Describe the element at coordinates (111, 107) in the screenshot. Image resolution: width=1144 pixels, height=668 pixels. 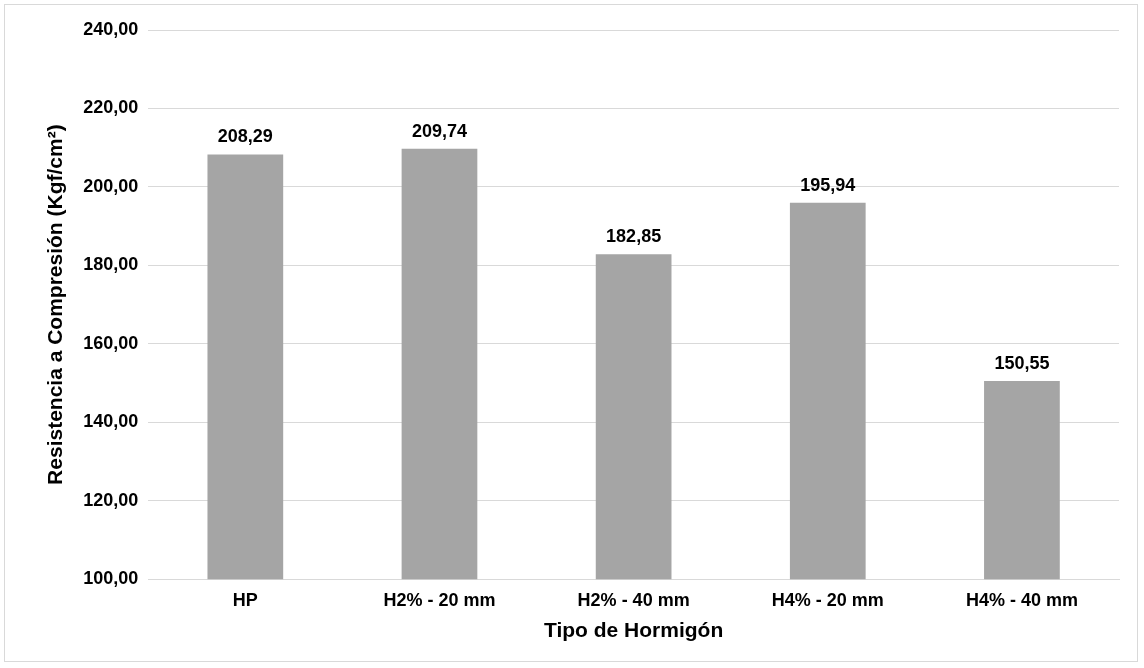
I see `y-tick-label: 220,00` at that location.